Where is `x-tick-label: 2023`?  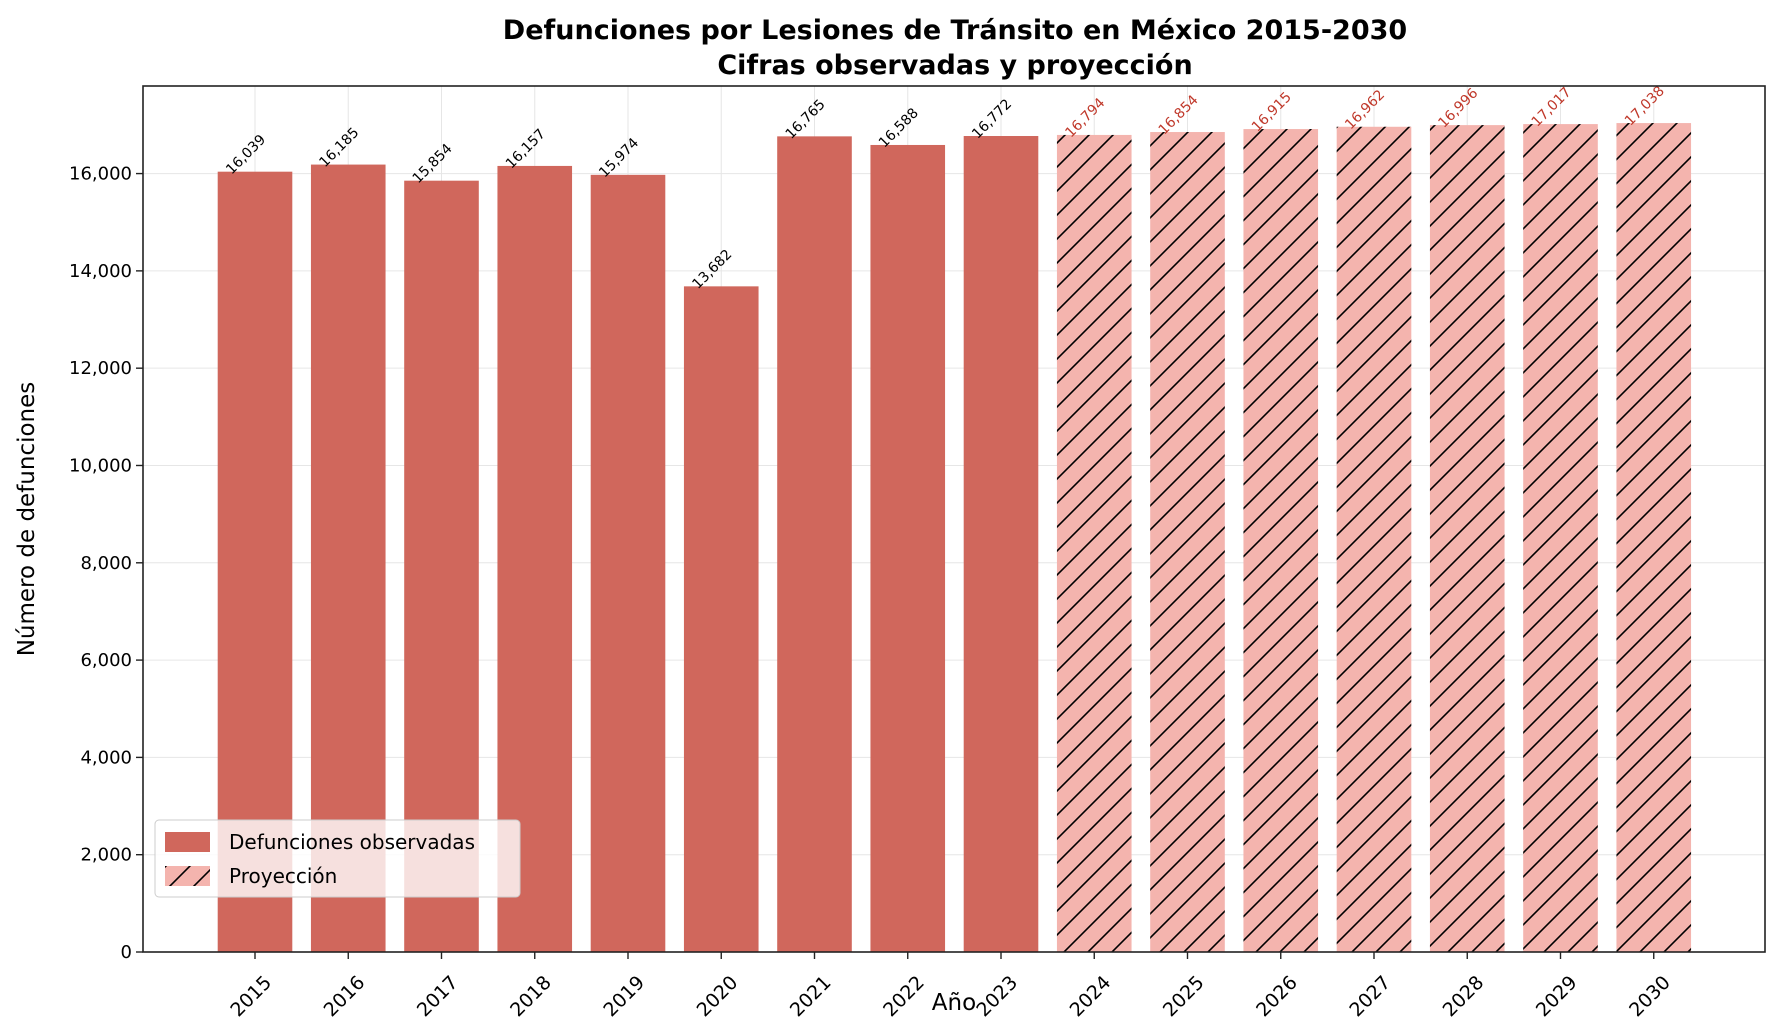 x-tick-label: 2023 is located at coordinates (997, 997).